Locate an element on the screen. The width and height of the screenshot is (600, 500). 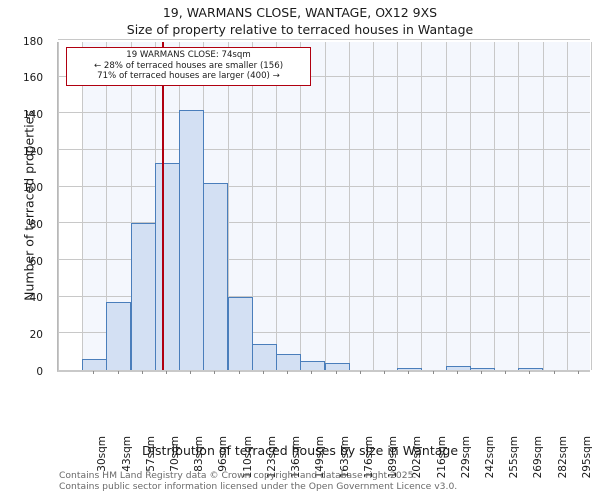
y-axis-title: Number of terraced properties is located at coordinates (29, 205).